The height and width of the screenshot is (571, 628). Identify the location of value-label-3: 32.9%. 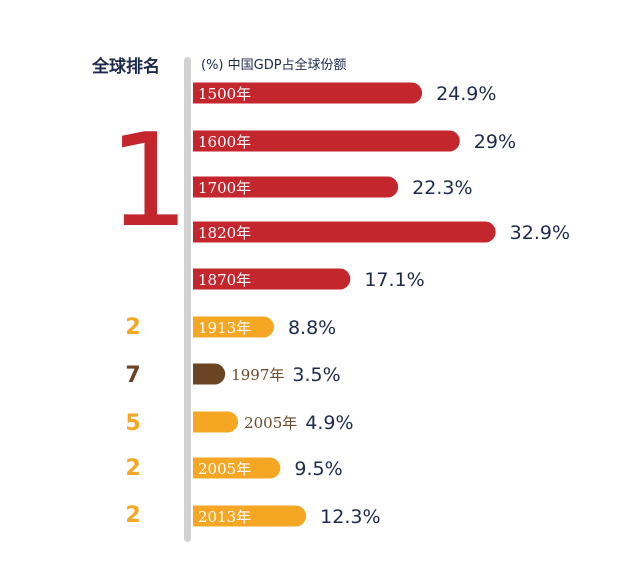
(540, 233).